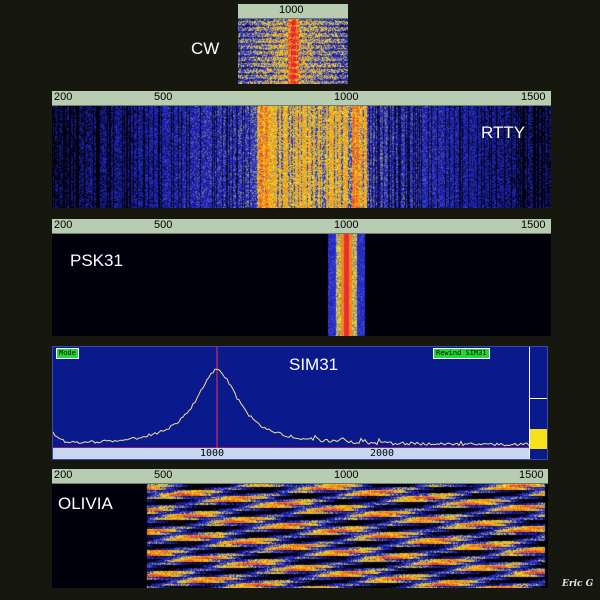 The width and height of the screenshot is (600, 600). Describe the element at coordinates (85, 503) in the screenshot. I see `olivia-mode-label: OLIVIA` at that location.